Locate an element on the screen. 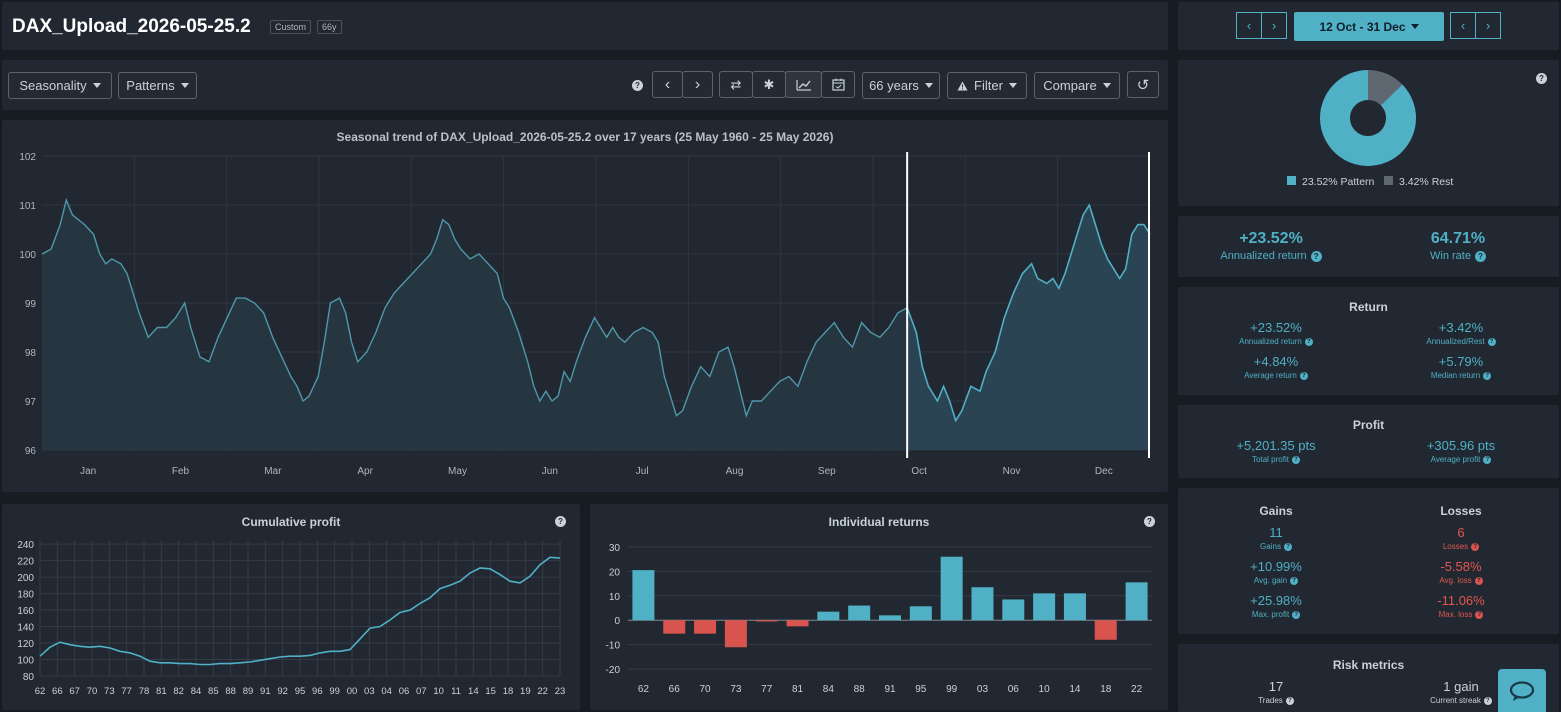 This screenshot has height=712, width=1561. x-tick-label: Nov is located at coordinates (1012, 471).